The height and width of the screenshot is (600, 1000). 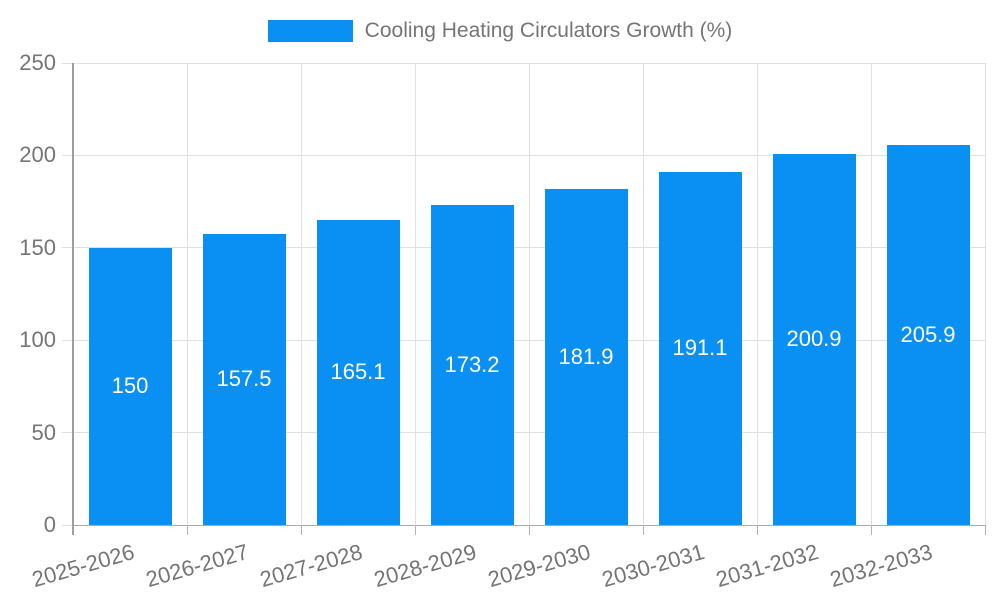 What do you see at coordinates (880, 566) in the screenshot?
I see `x-axis-label: 2032-2033` at bounding box center [880, 566].